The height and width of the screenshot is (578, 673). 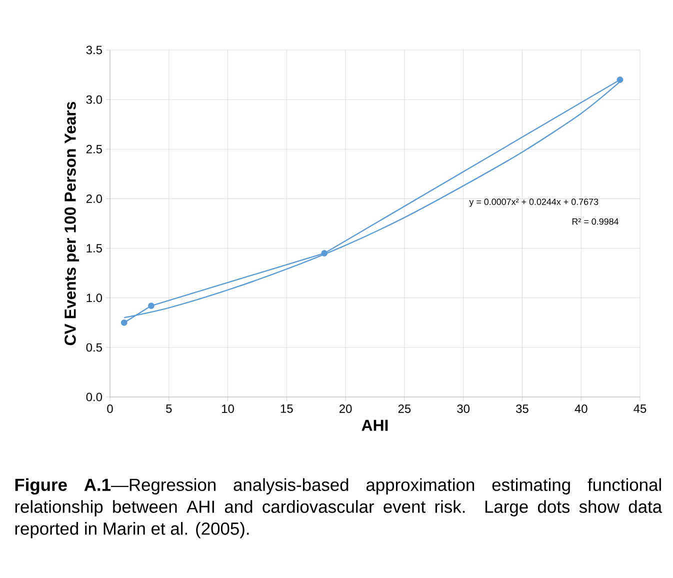 What do you see at coordinates (522, 408) in the screenshot?
I see `x-tick-label: 35` at bounding box center [522, 408].